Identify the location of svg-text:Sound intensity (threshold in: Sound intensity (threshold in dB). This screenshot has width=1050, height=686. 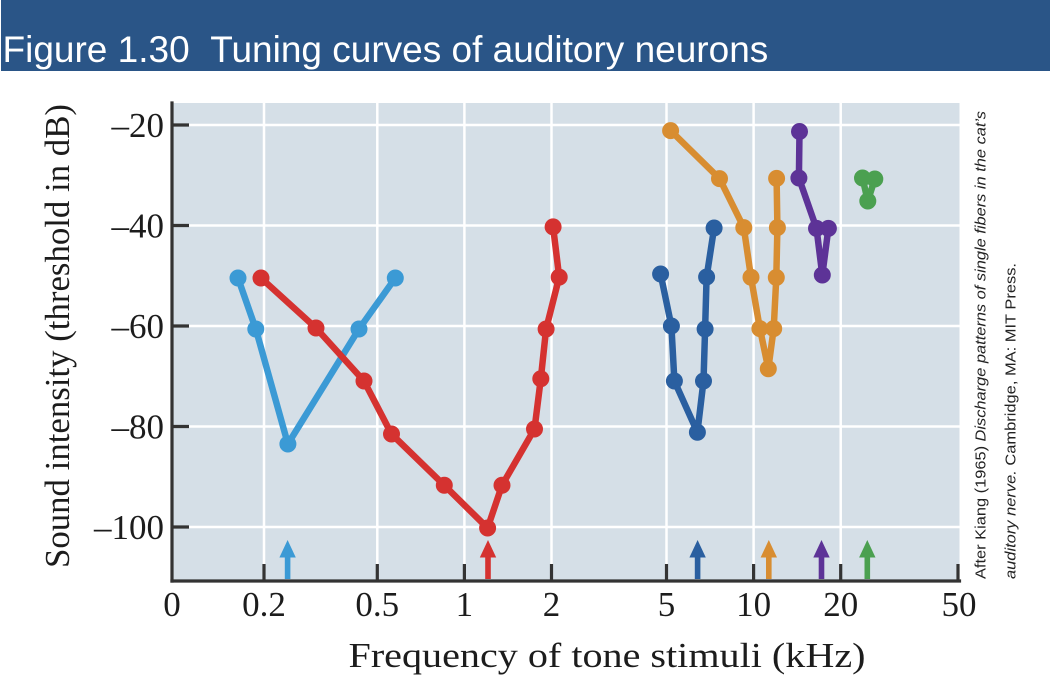
(57, 336).